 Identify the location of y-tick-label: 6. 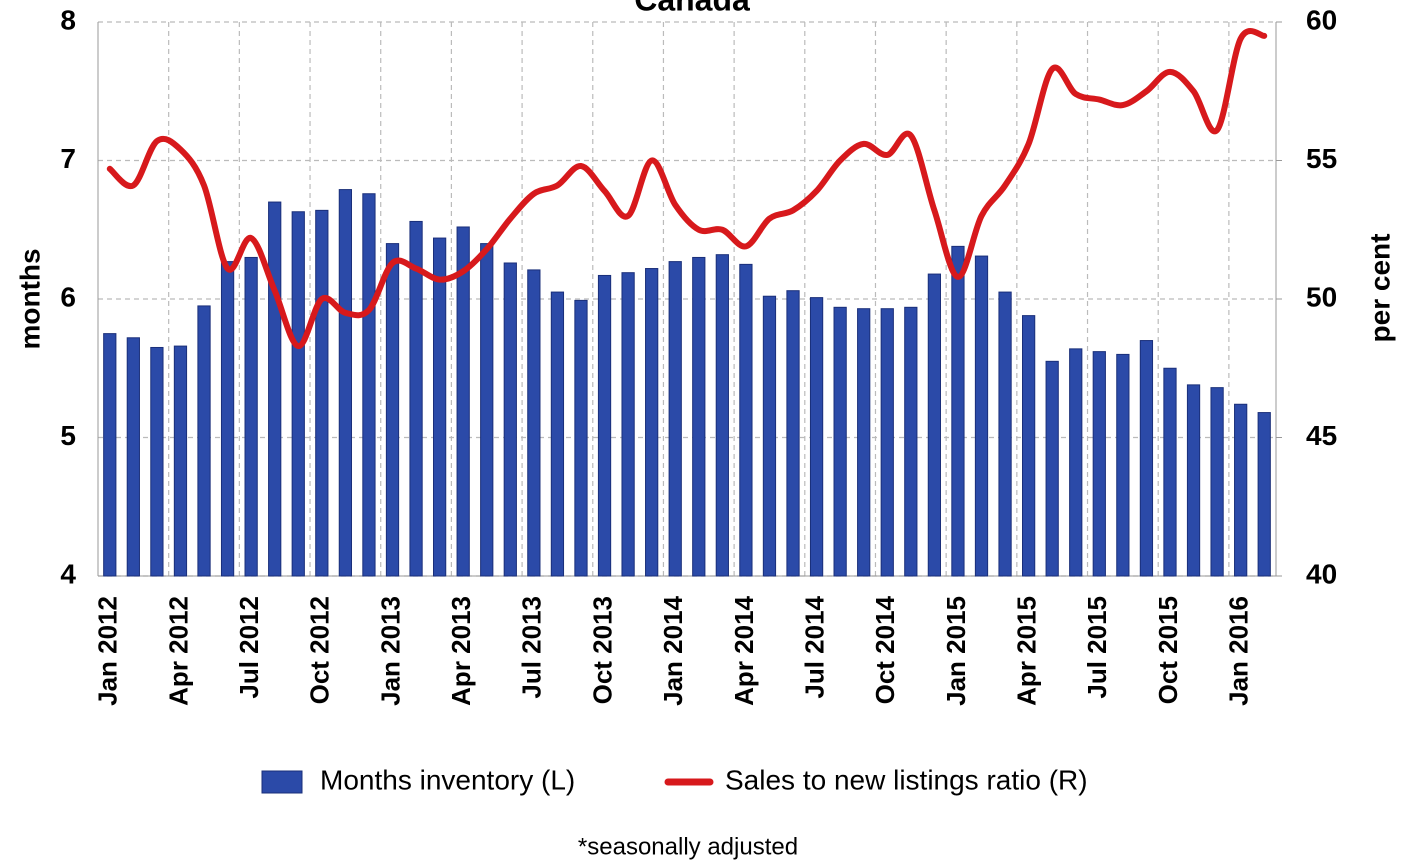
(68, 296).